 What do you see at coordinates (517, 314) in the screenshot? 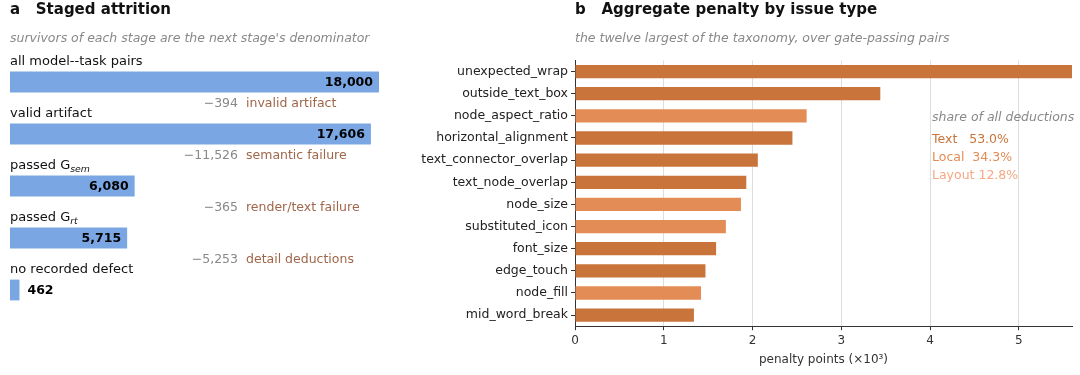
I see `y-tick-label: mid_word_break` at bounding box center [517, 314].